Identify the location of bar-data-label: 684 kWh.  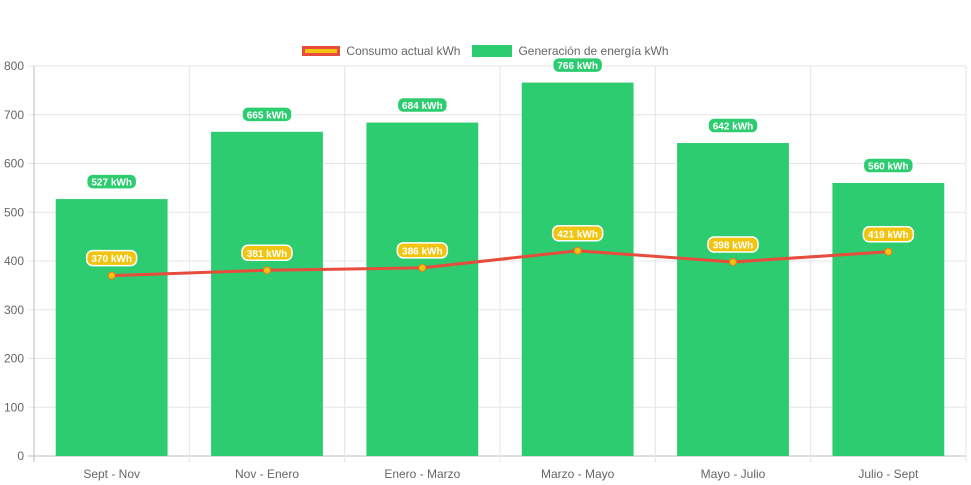
(422, 105).